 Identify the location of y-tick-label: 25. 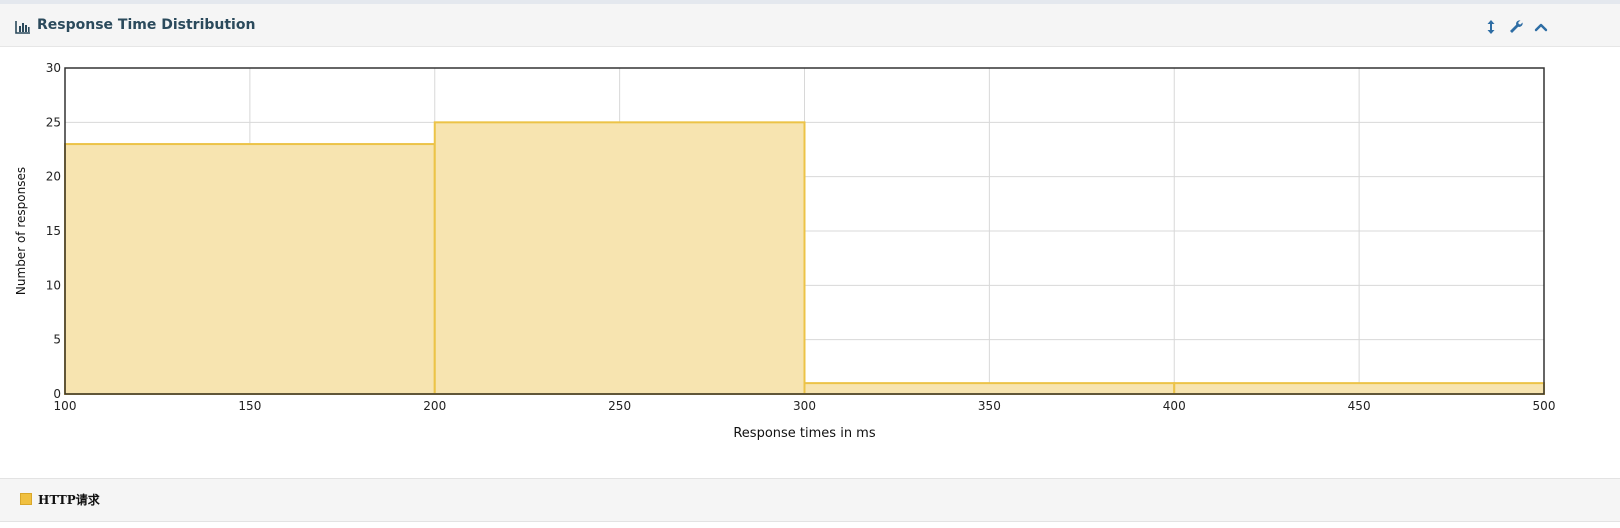
(53, 122).